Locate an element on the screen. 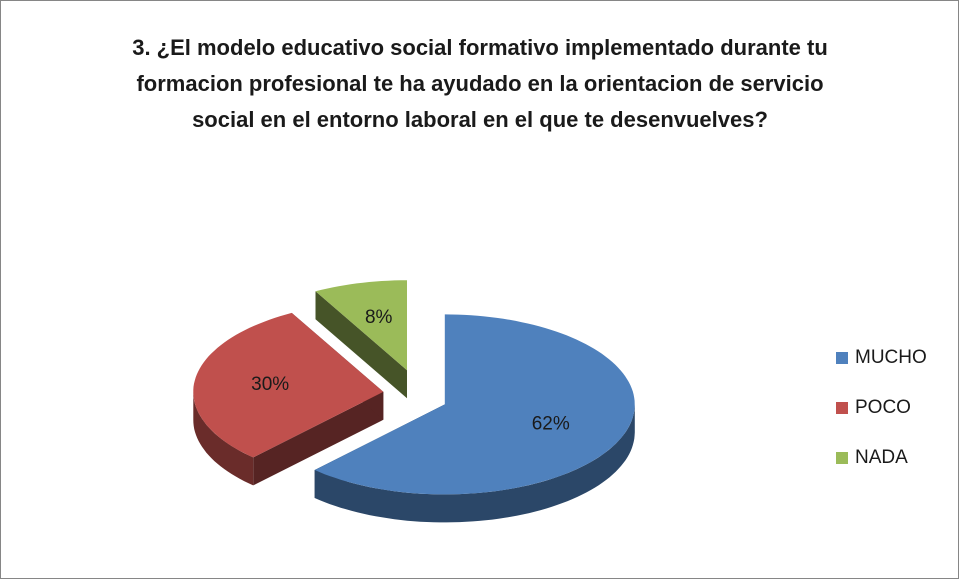 This screenshot has width=959, height=579. legend-label: MUCHO is located at coordinates (891, 357).